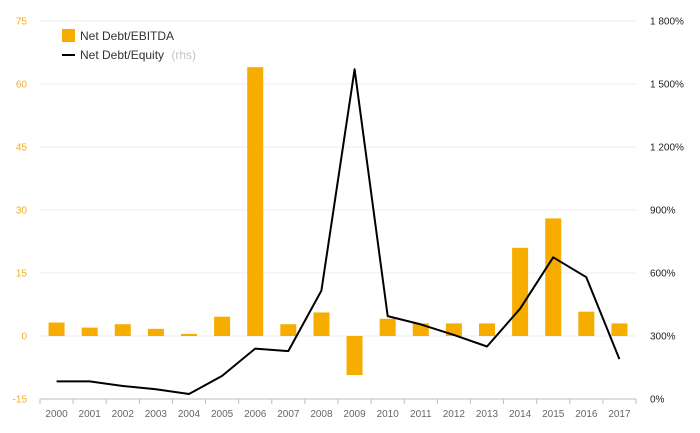 This screenshot has width=700, height=433. What do you see at coordinates (487, 414) in the screenshot?
I see `x-tick-label: 2013` at bounding box center [487, 414].